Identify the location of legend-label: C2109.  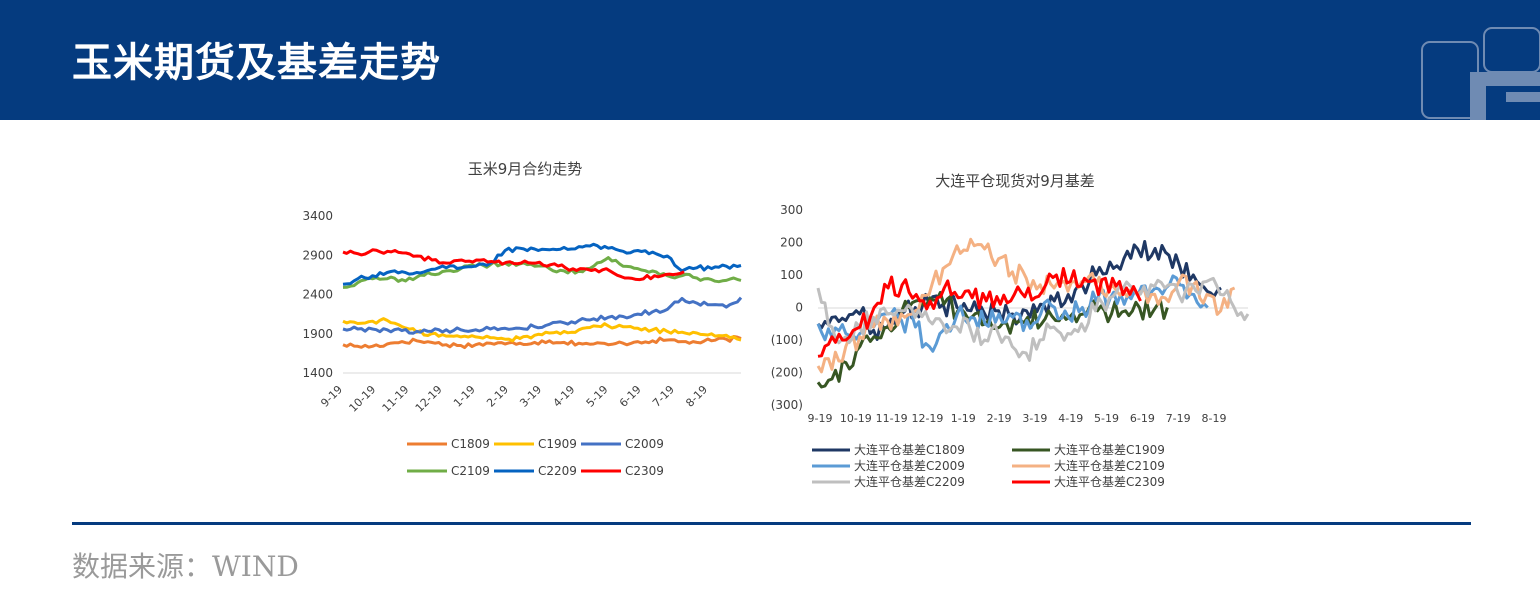
(470, 471).